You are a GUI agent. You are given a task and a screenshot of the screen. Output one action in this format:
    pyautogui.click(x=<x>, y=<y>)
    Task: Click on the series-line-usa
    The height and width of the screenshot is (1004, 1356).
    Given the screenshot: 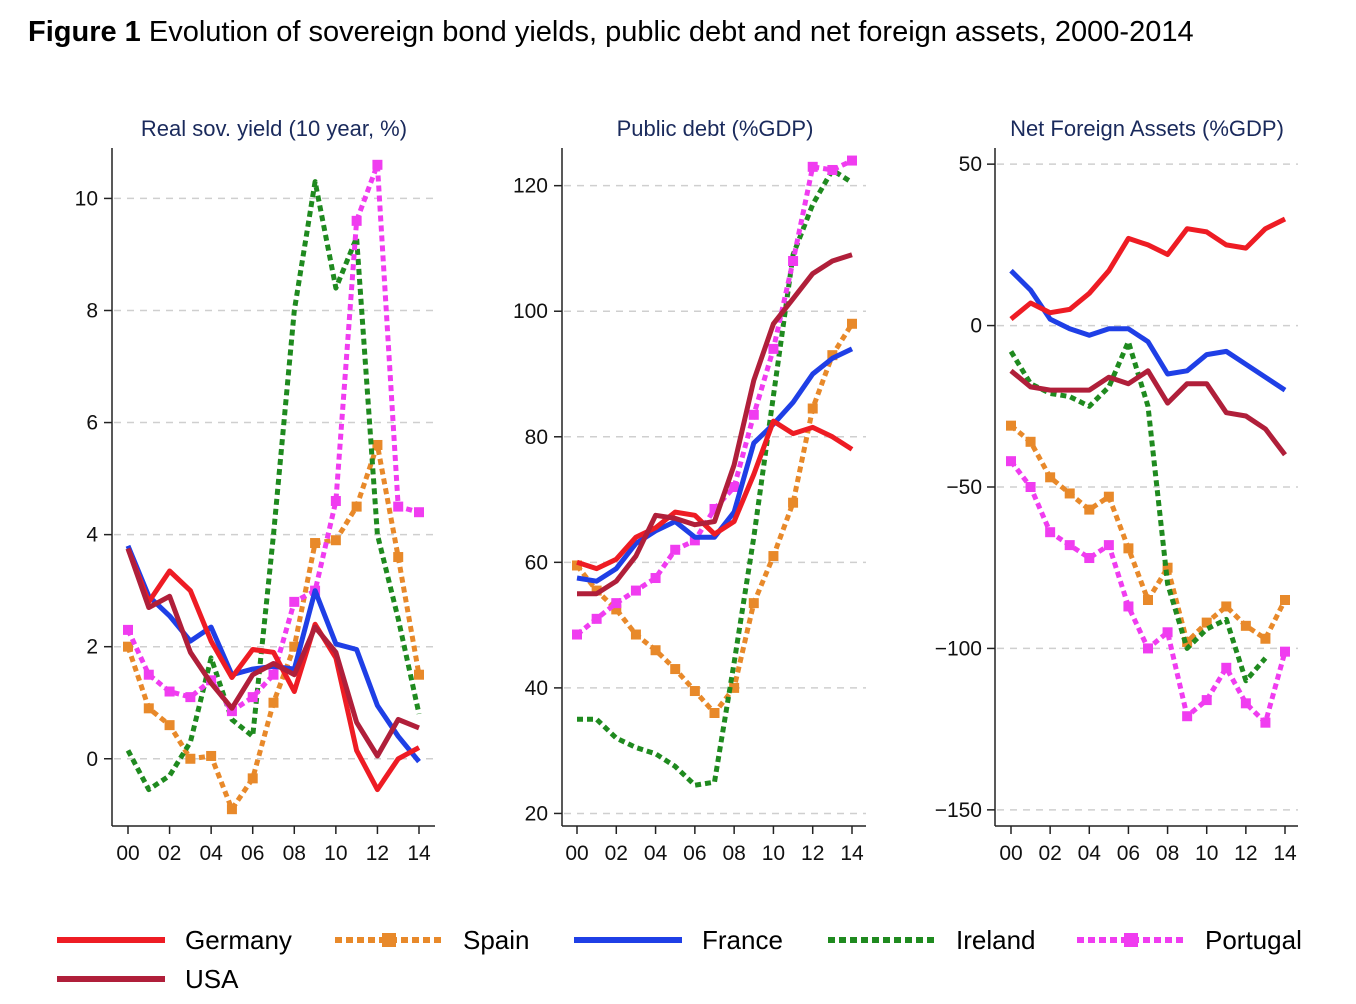 What is the action you would take?
    pyautogui.click(x=272, y=653)
    